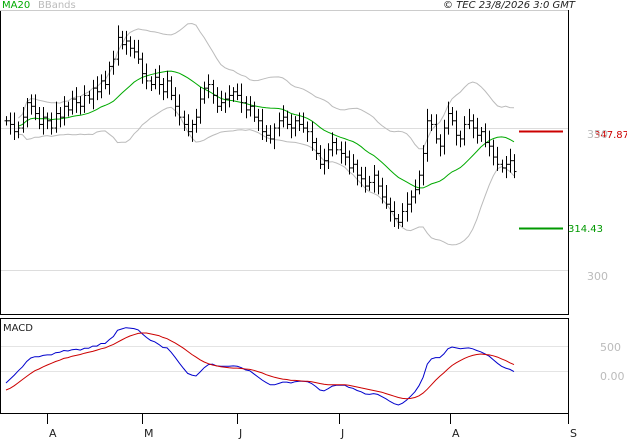  What do you see at coordinates (573, 433) in the screenshot?
I see `month-label: S` at bounding box center [573, 433].